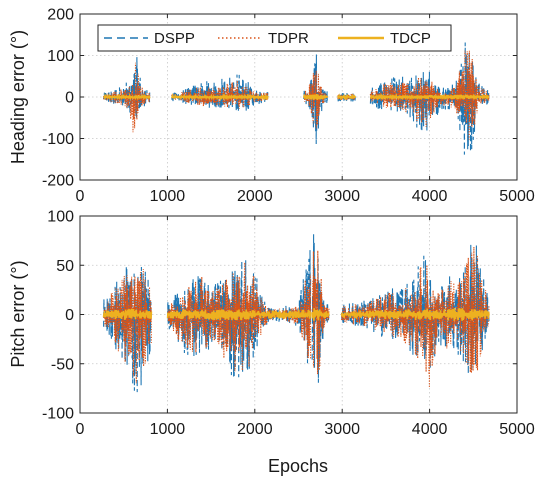 This screenshot has height=482, width=550. What do you see at coordinates (60, 15) in the screenshot?
I see `heading-y-tick-label: 200` at bounding box center [60, 15].